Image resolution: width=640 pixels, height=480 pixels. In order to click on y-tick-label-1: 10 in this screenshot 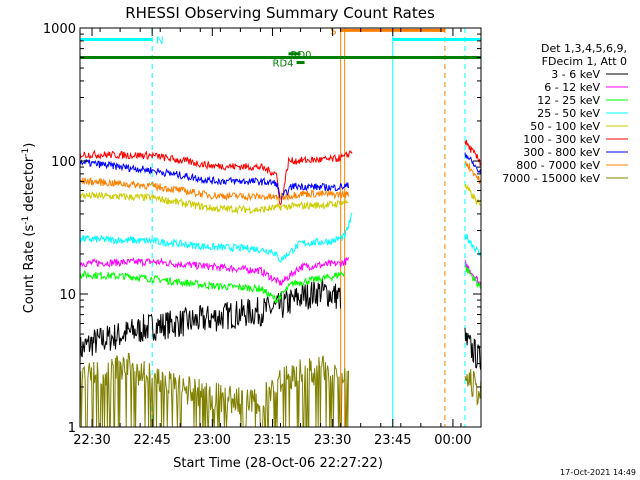, I will do `click(67, 295)`.